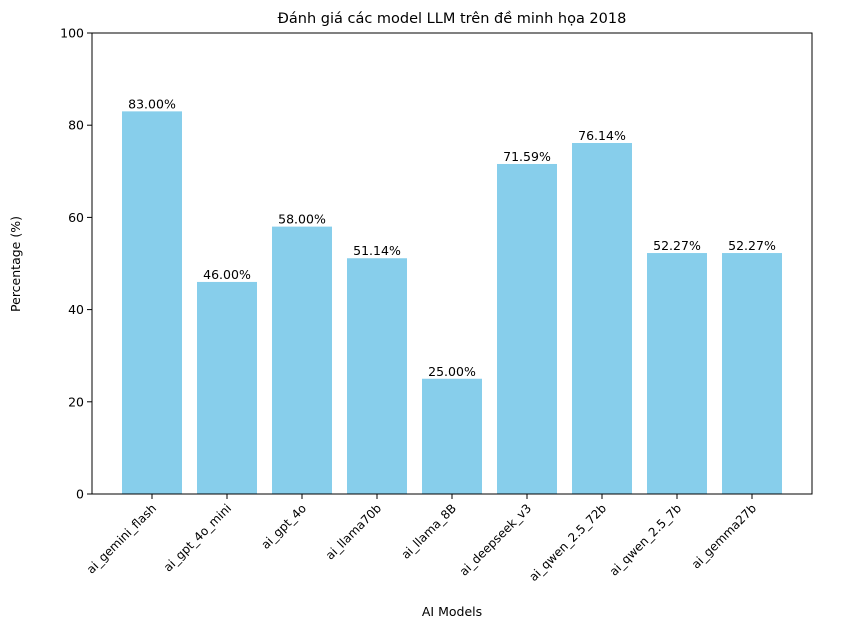  I want to click on x-tick-label: ai_qwen_2.5_7b, so click(645, 539).